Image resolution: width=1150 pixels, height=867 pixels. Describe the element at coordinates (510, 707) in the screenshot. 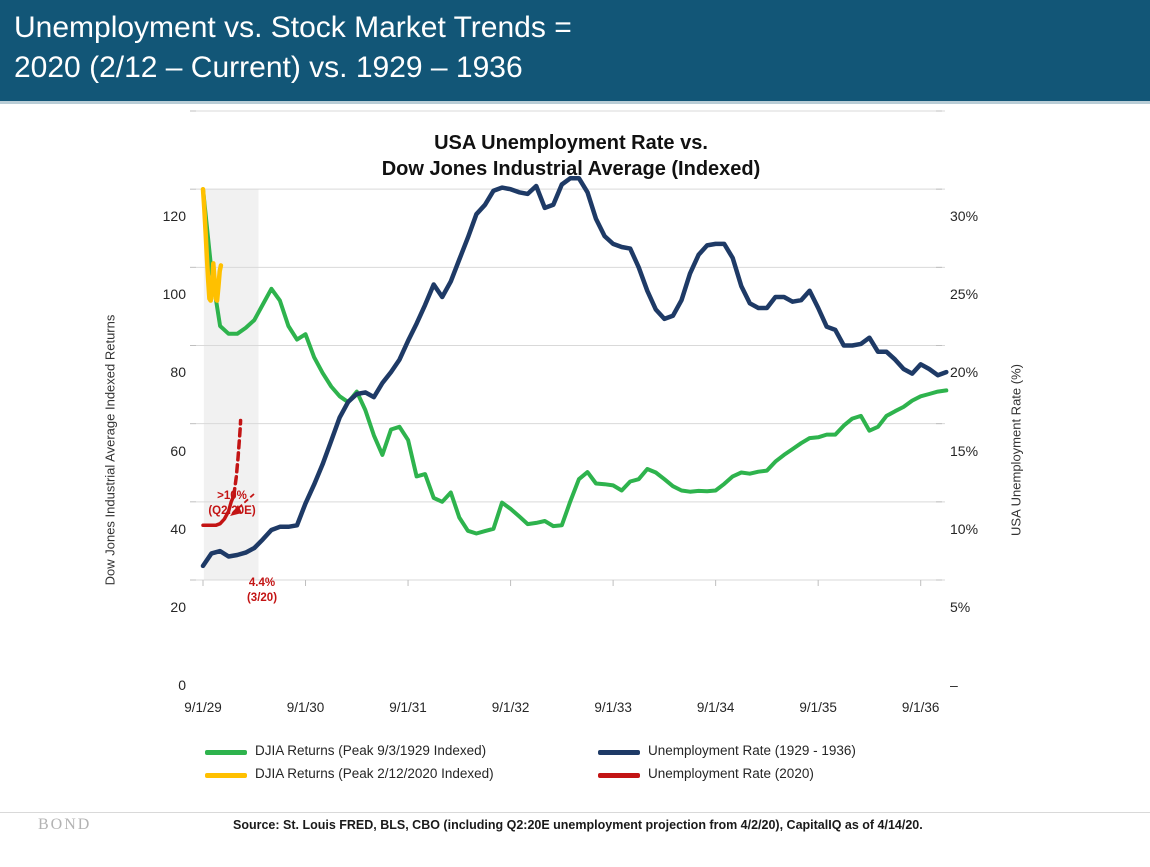

I see `x-axis-tick: 9/1/32` at that location.